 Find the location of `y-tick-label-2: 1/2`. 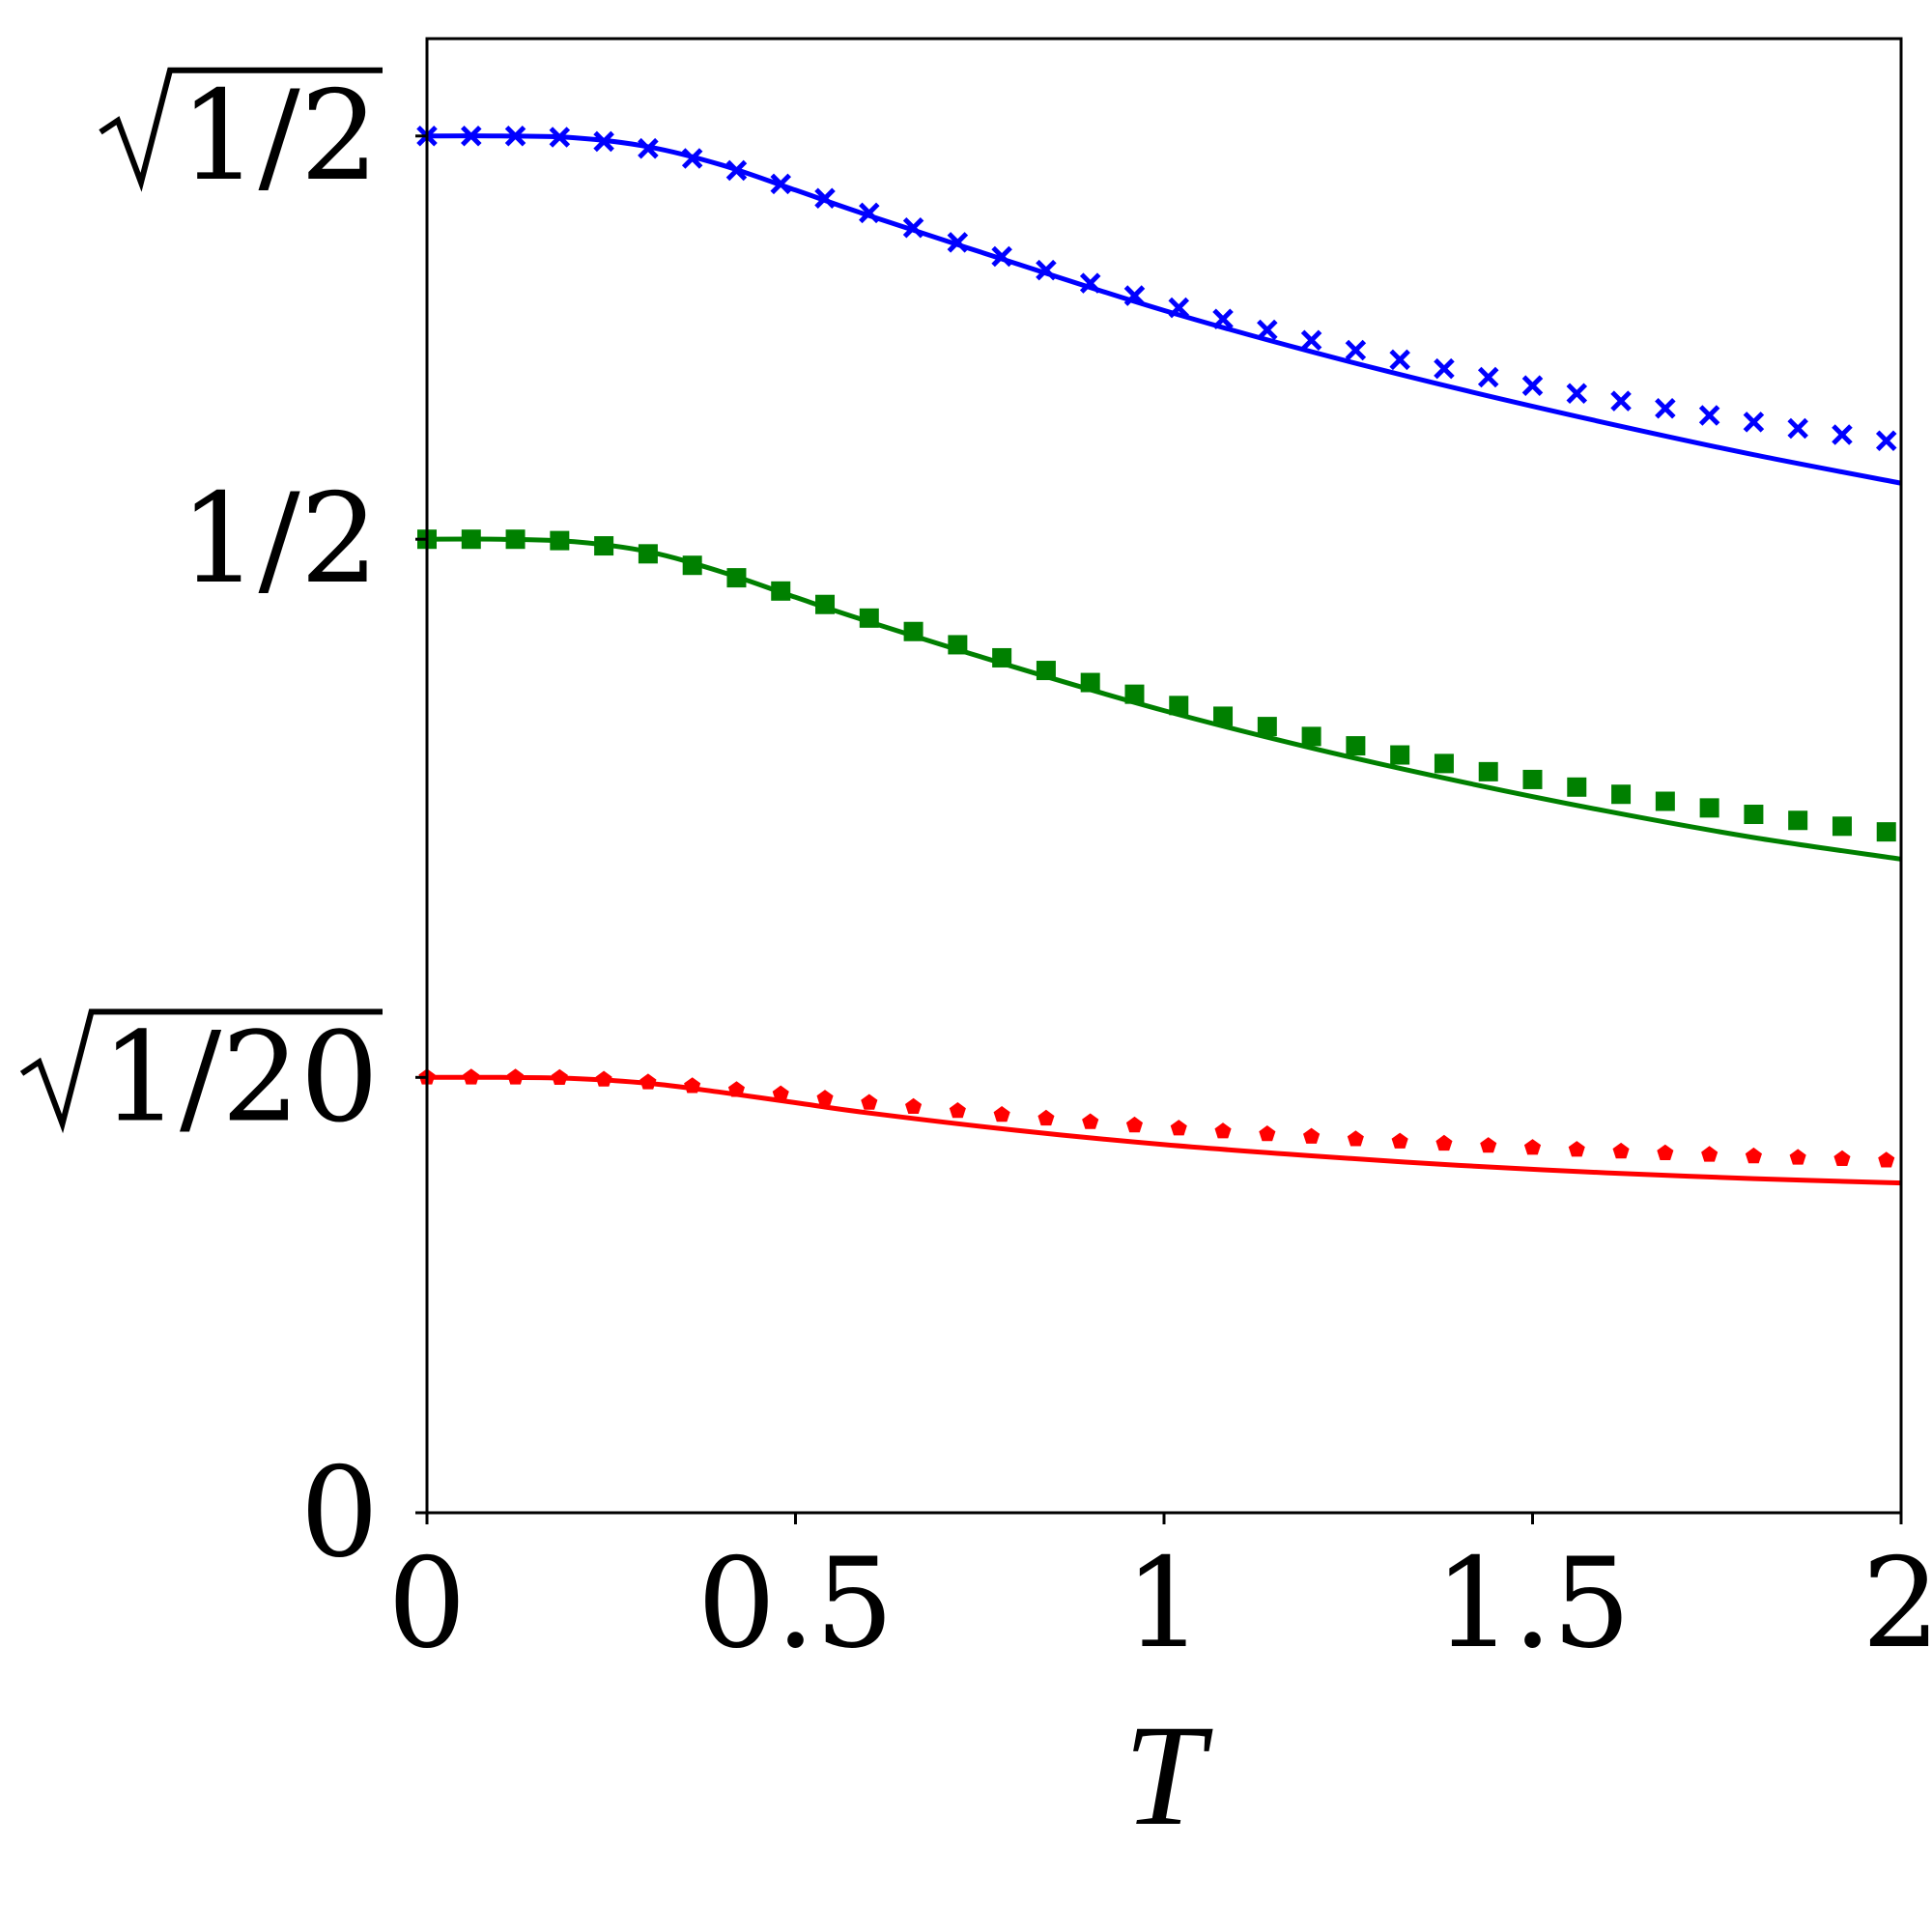

y-tick-label-2: 1/2 is located at coordinates (279, 539).